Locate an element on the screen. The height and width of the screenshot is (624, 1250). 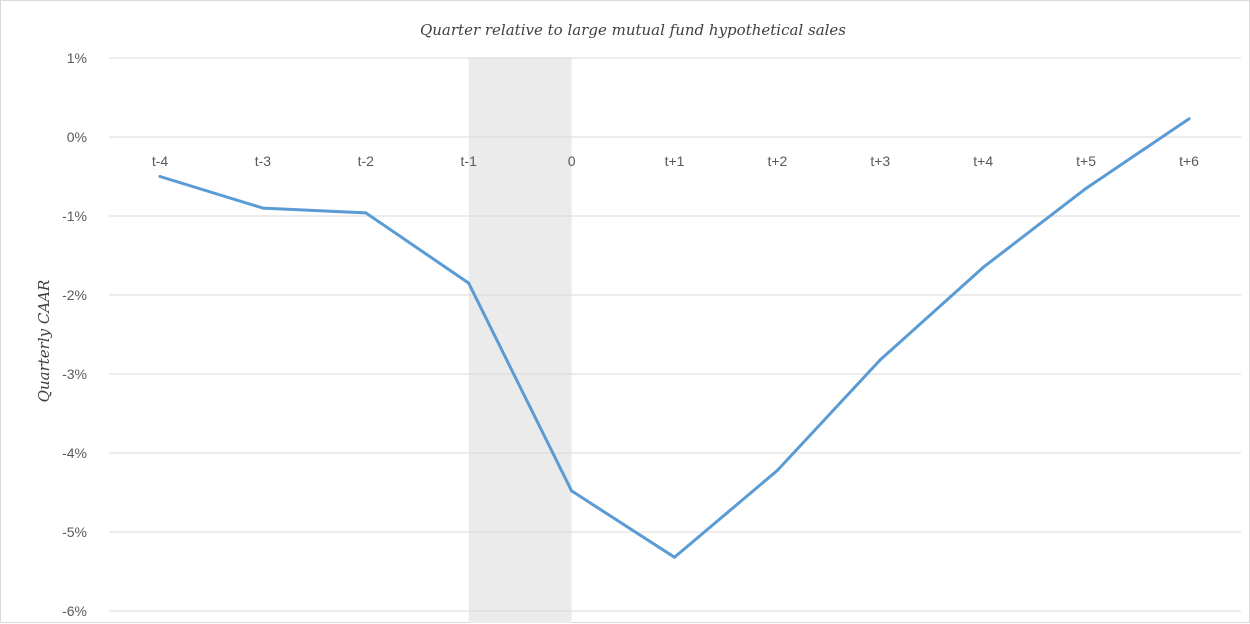
y-axis-ticks: 1% 0% -1% -2% -3% -4% -5% -6% is located at coordinates (74, 334).